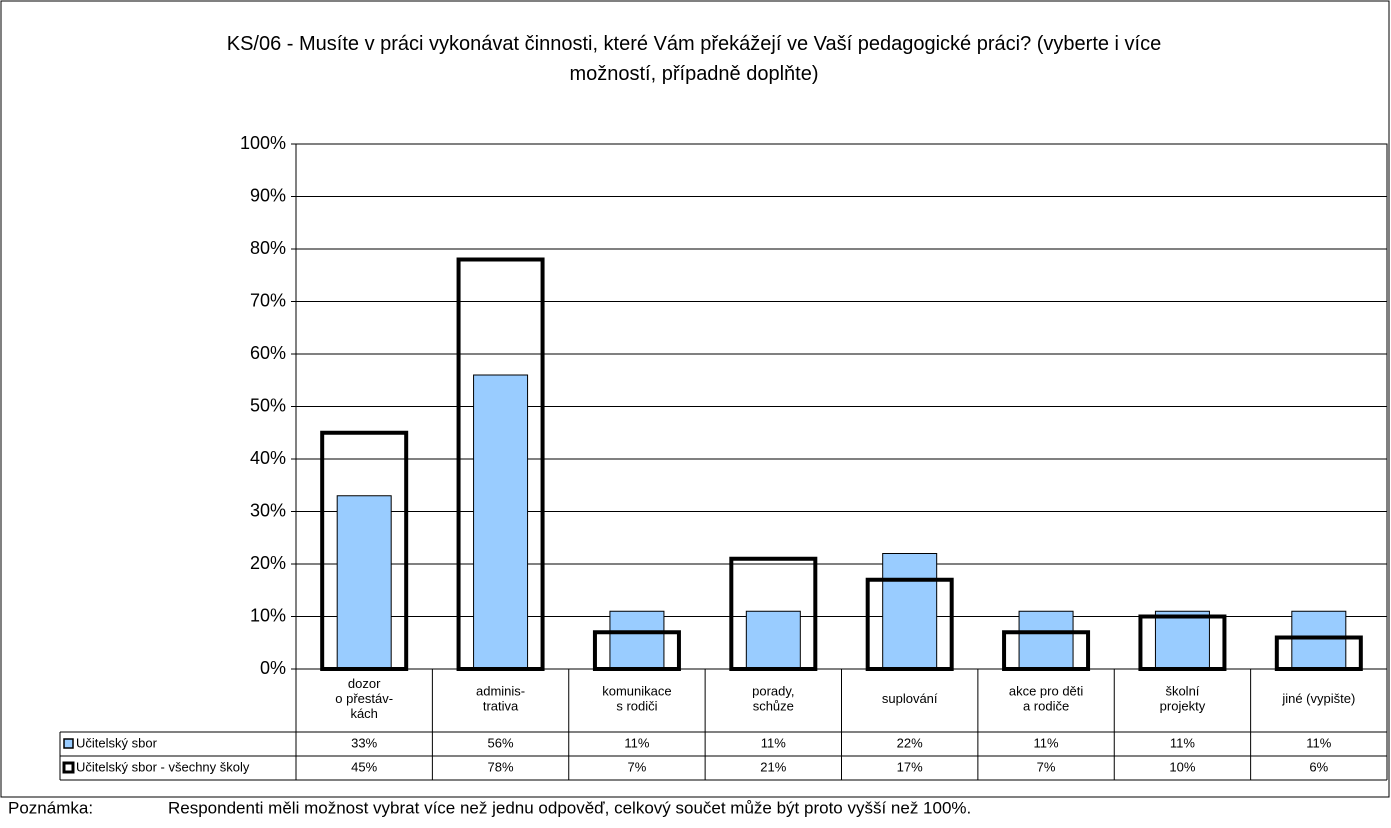  What do you see at coordinates (117, 742) in the screenshot?
I see `legend-label: Učitelský sbor` at bounding box center [117, 742].